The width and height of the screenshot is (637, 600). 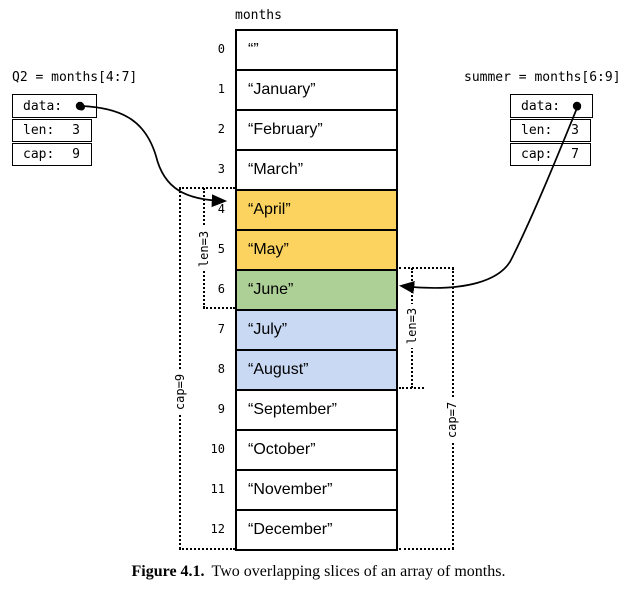 What do you see at coordinates (316, 330) in the screenshot?
I see `array-cell-summer-slice: “July”` at bounding box center [316, 330].